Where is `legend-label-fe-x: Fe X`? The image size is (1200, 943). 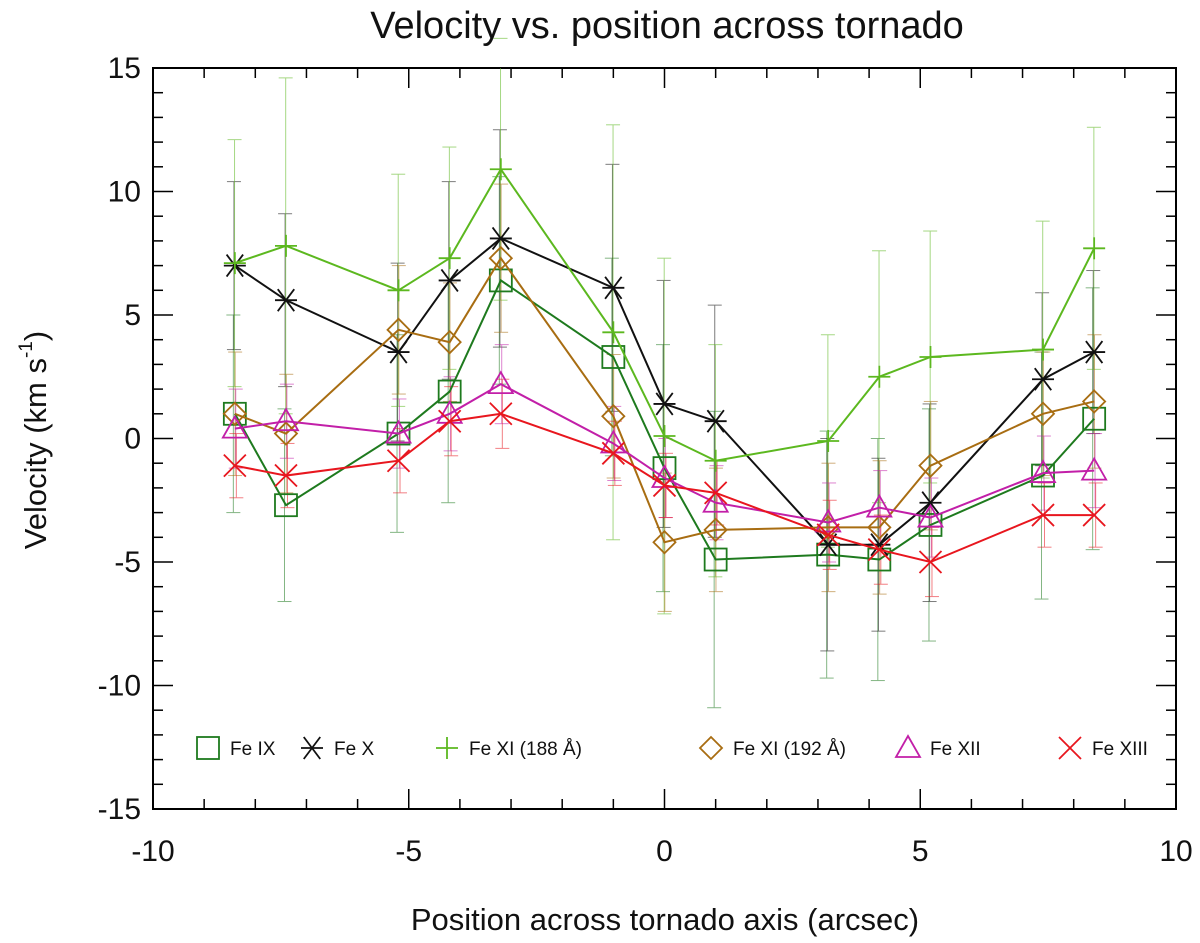
legend-label-fe-x: Fe X is located at coordinates (354, 749).